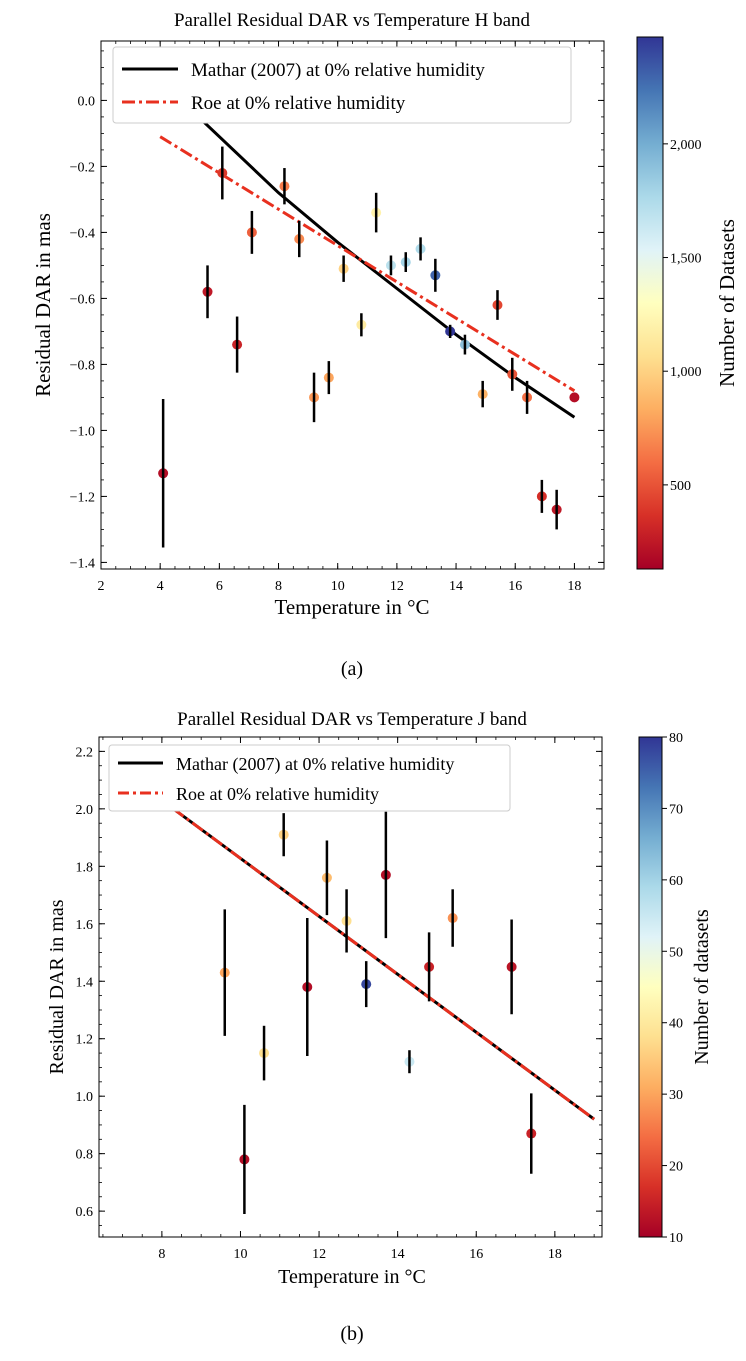  Describe the element at coordinates (101, 586) in the screenshot. I see `x-tick-label: 2` at that location.